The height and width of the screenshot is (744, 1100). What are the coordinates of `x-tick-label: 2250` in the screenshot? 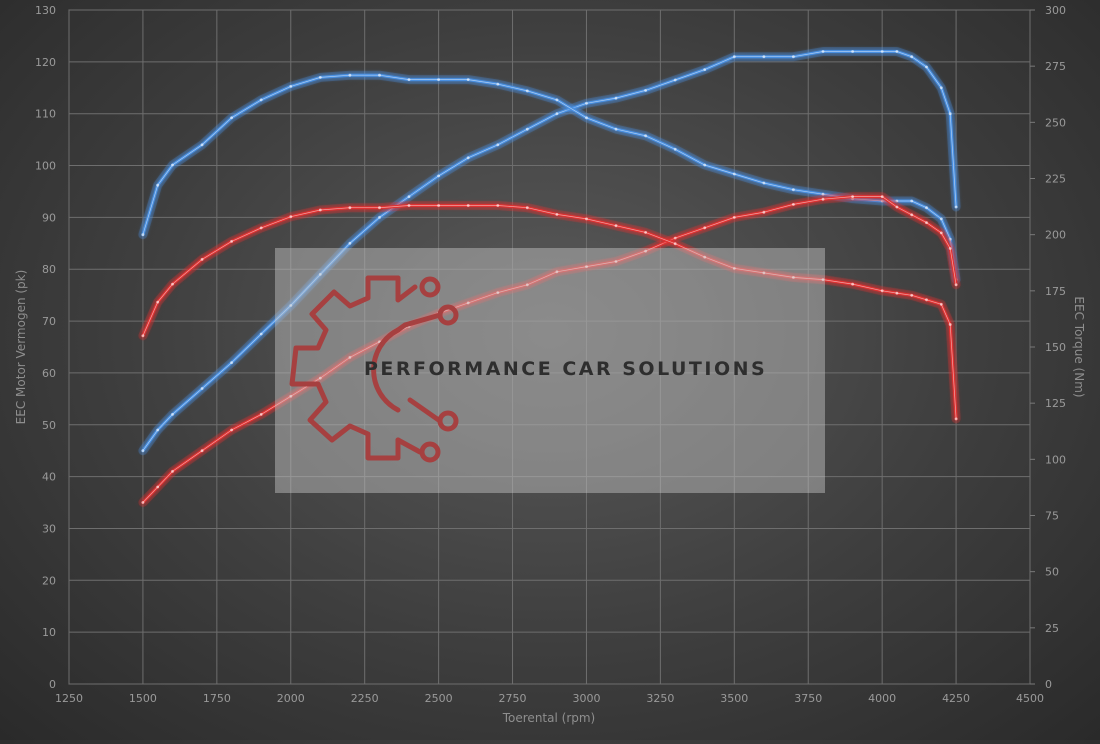 It's located at (365, 698).